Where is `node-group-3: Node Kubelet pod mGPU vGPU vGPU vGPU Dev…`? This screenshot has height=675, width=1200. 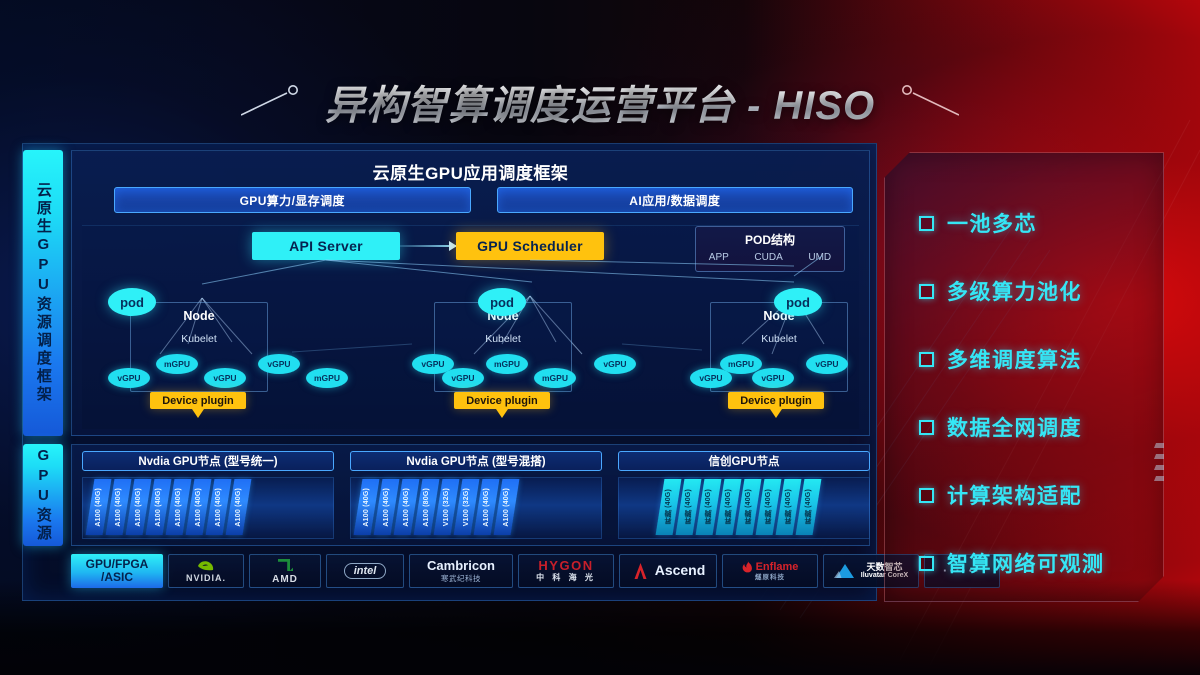
node-group-3: Node Kubelet pod mGPU vGPU vGPU vGPU Dev… is located at coordinates (783, 353).